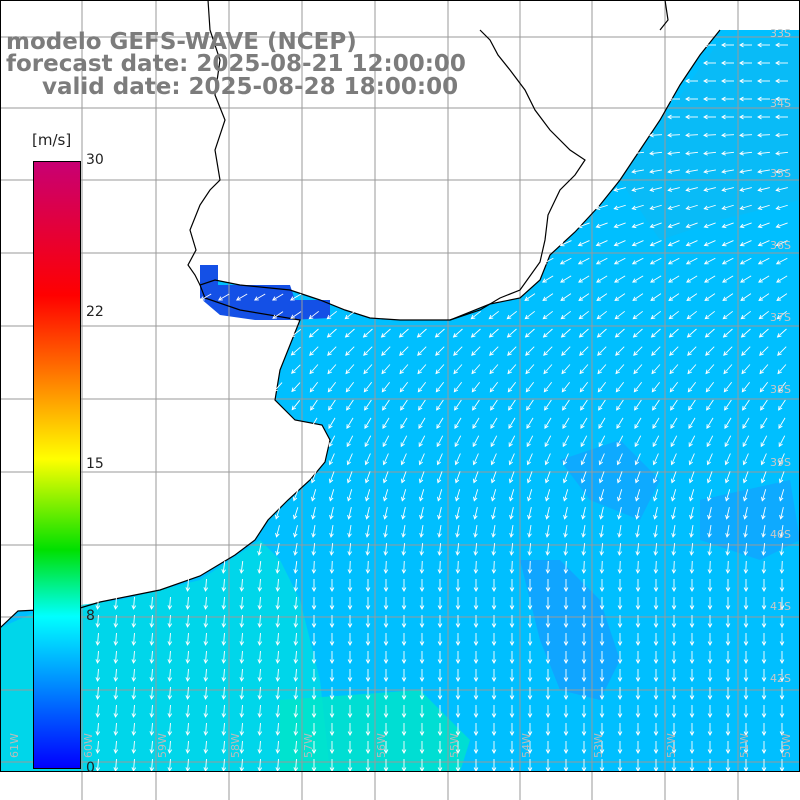 This screenshot has width=800, height=800. Describe the element at coordinates (570, 630) in the screenshot. I see `wind-speed-patch` at that location.